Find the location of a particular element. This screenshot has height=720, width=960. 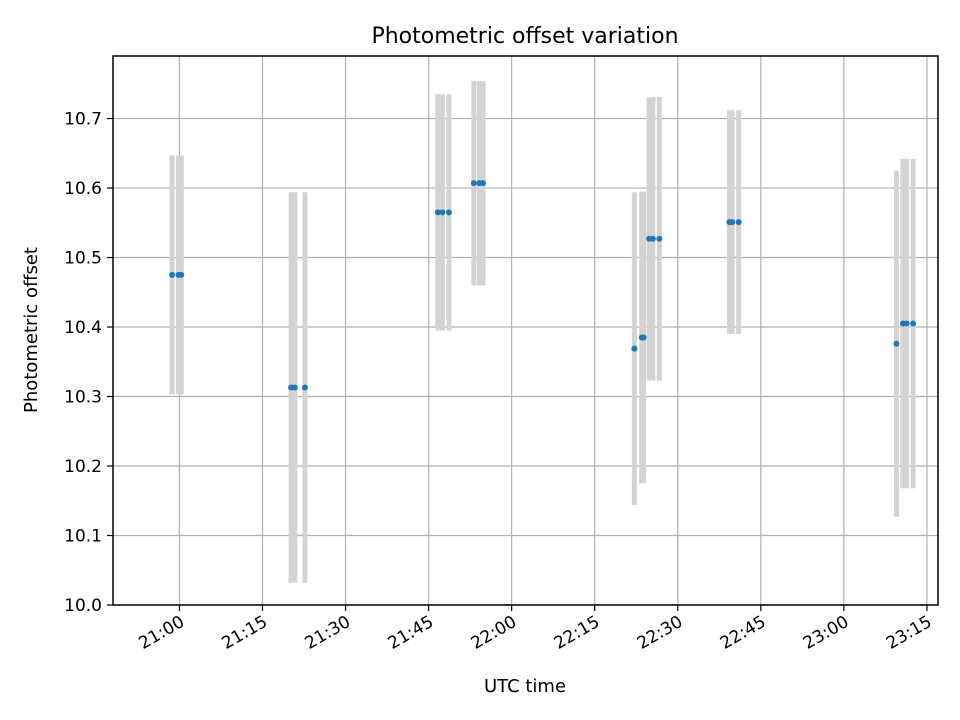

x-axis-label: UTC time is located at coordinates (525, 686).